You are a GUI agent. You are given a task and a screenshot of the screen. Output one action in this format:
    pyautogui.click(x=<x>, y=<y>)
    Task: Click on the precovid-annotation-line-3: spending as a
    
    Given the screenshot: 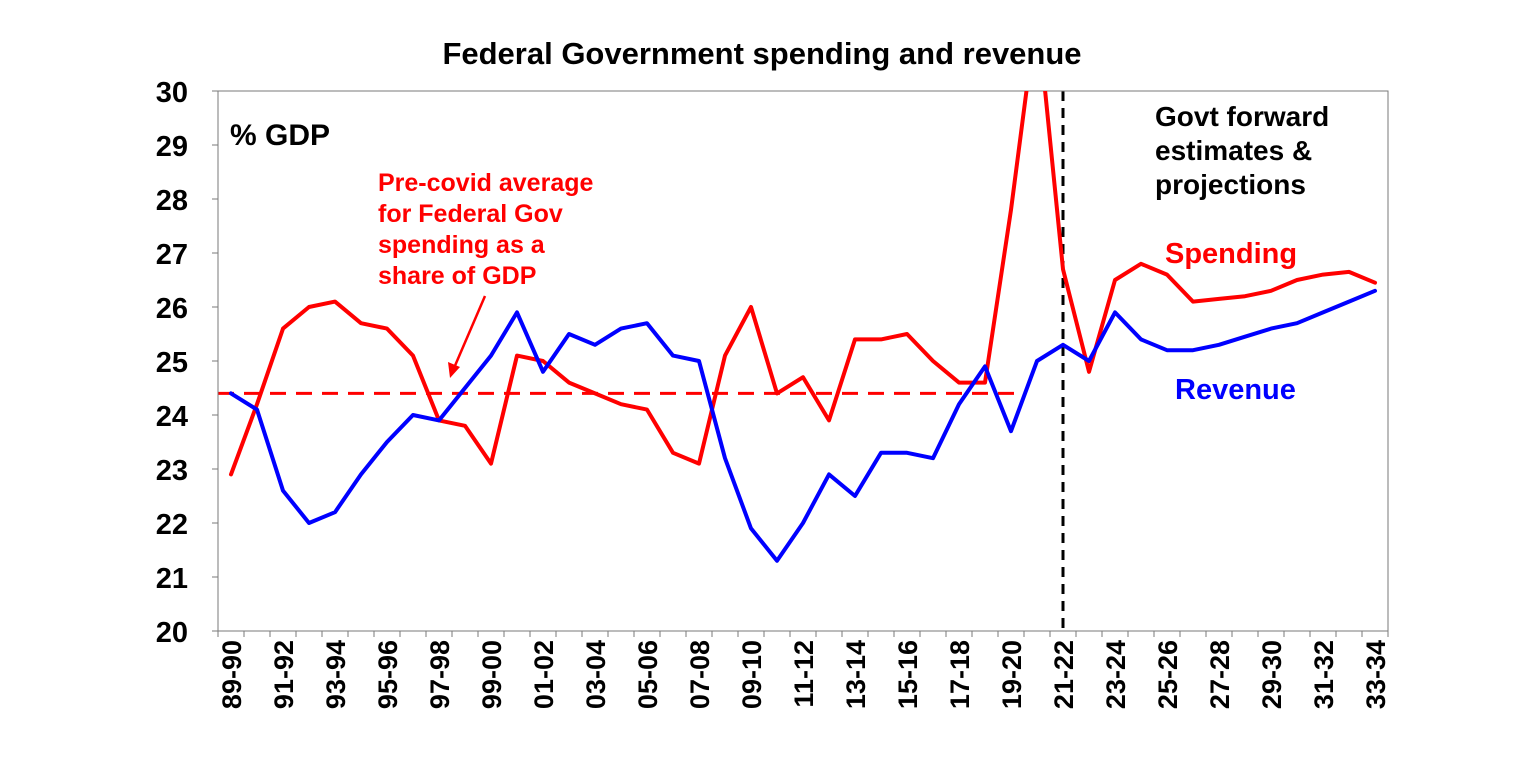 What is the action you would take?
    pyautogui.click(x=462, y=245)
    